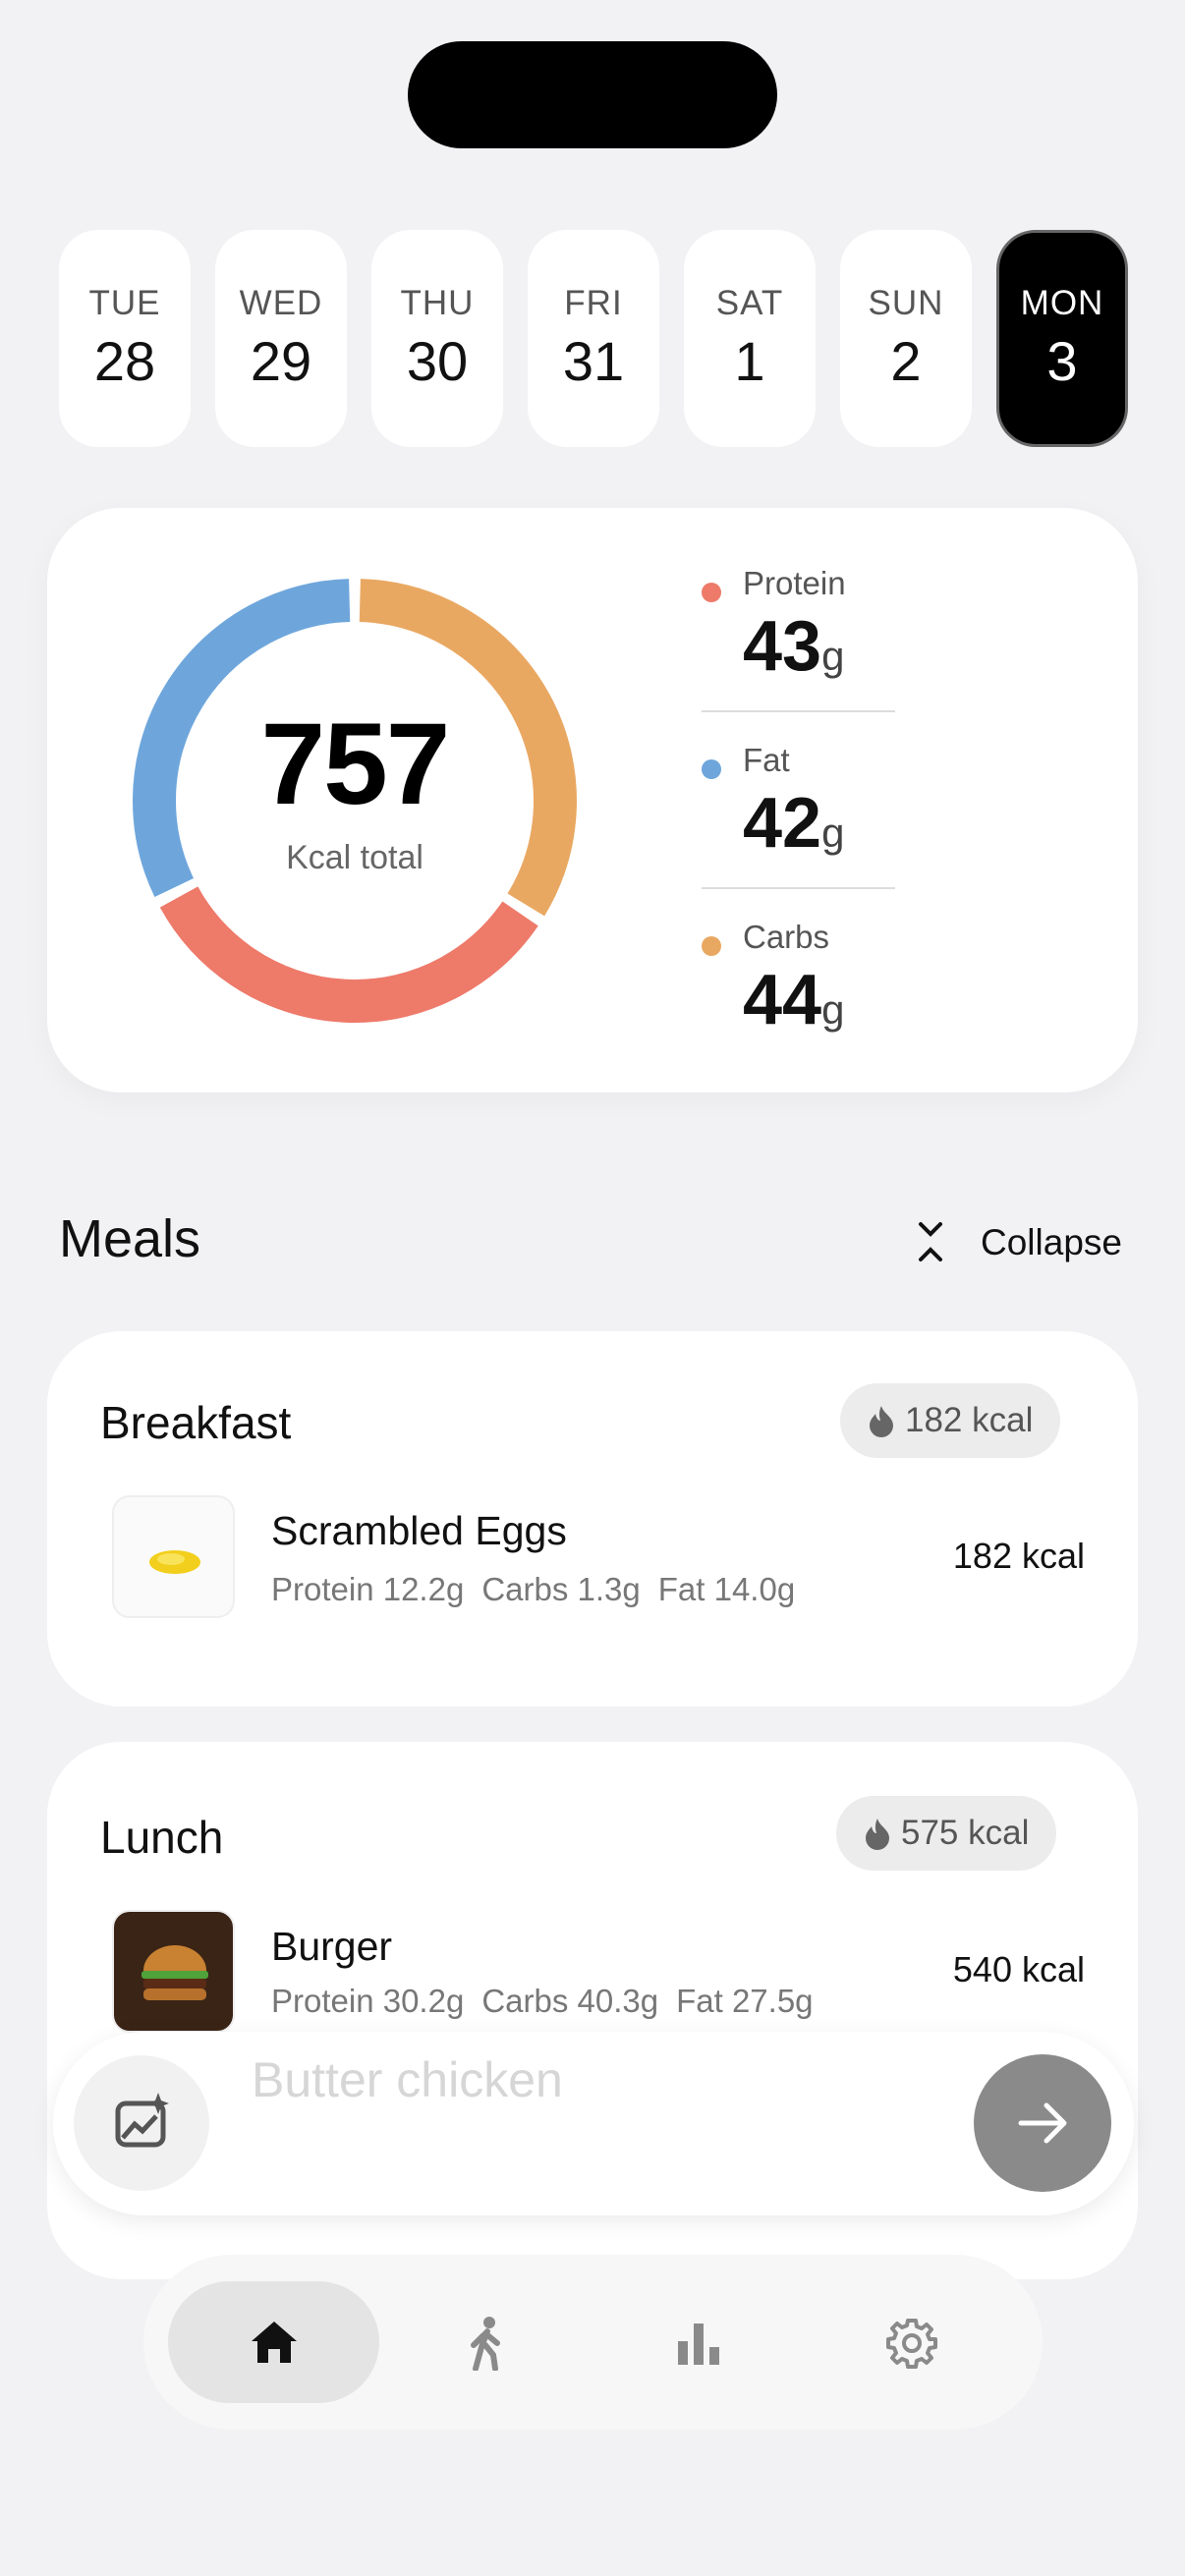 This screenshot has height=2576, width=1185. Describe the element at coordinates (196, 1422) in the screenshot. I see `meal-name: Breakfast` at that location.